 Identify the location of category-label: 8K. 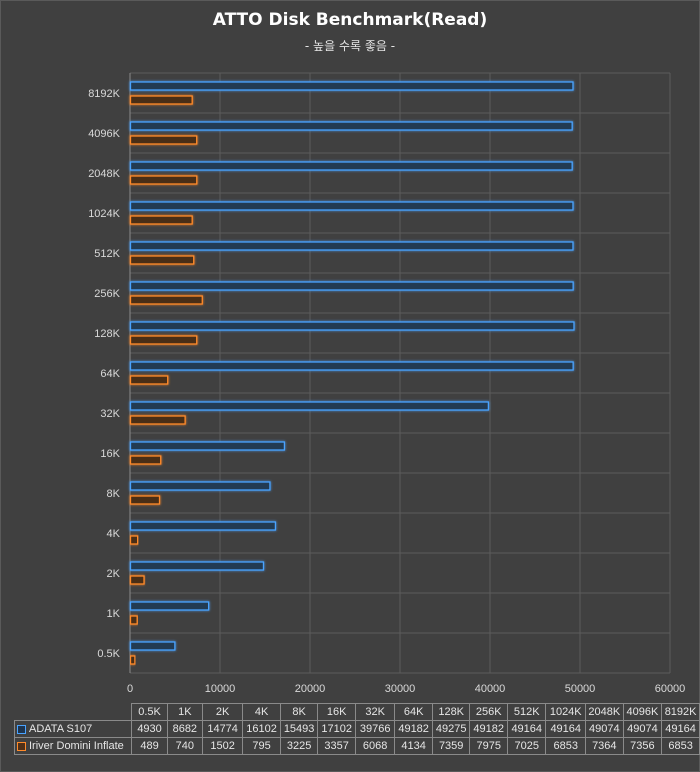
(114, 494).